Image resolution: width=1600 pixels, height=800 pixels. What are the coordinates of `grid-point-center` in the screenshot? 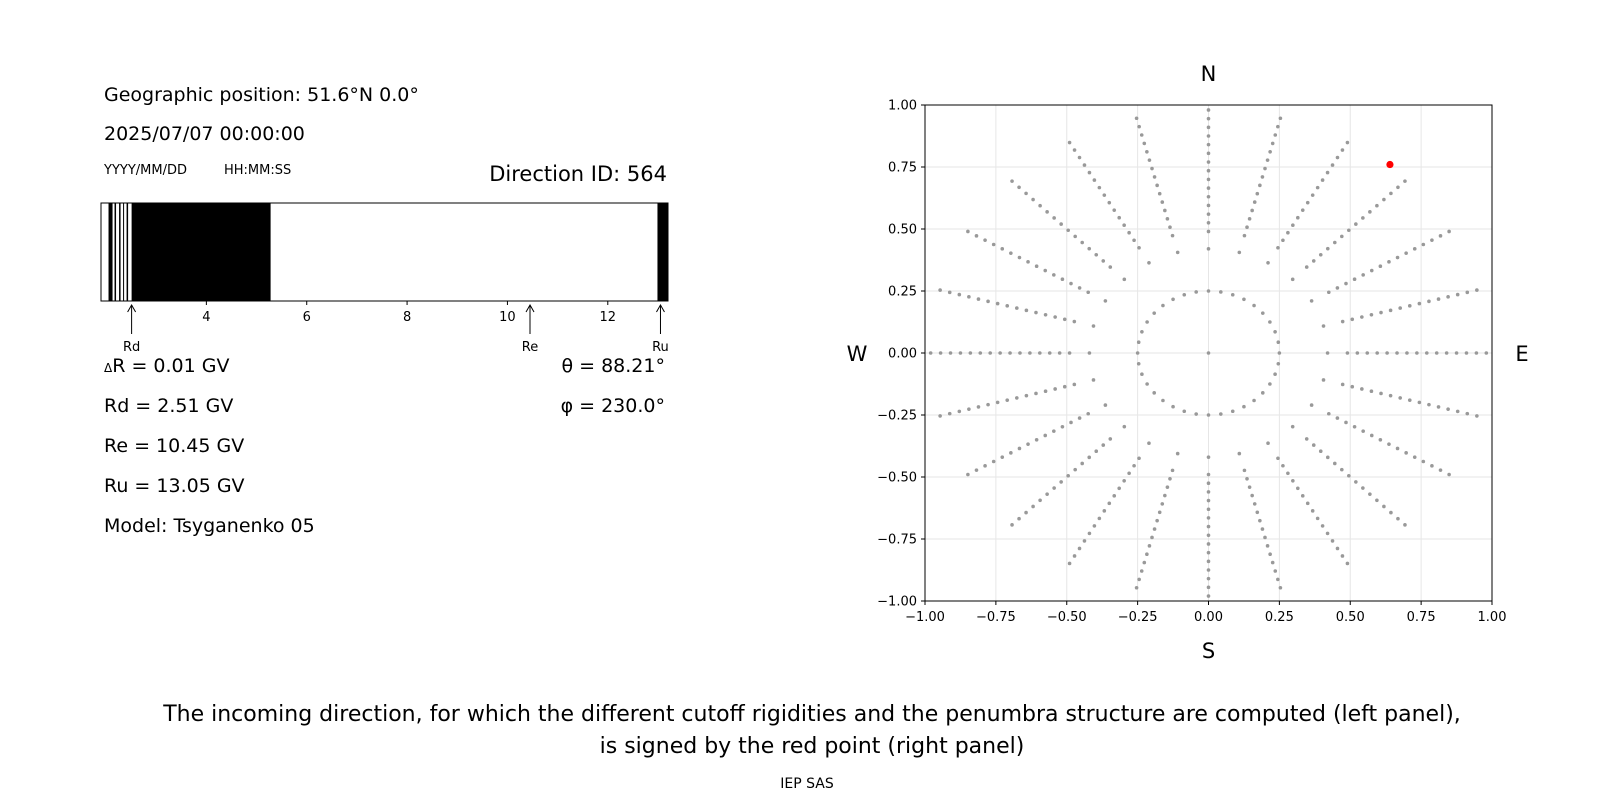 It's located at (1208, 353).